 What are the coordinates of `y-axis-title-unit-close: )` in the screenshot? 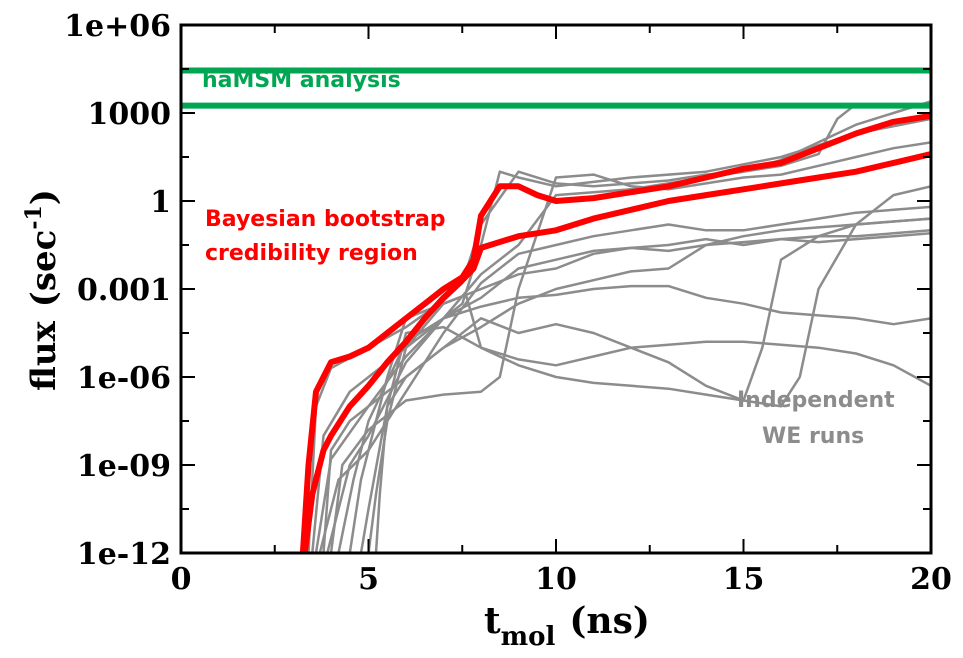 It's located at (44, 197).